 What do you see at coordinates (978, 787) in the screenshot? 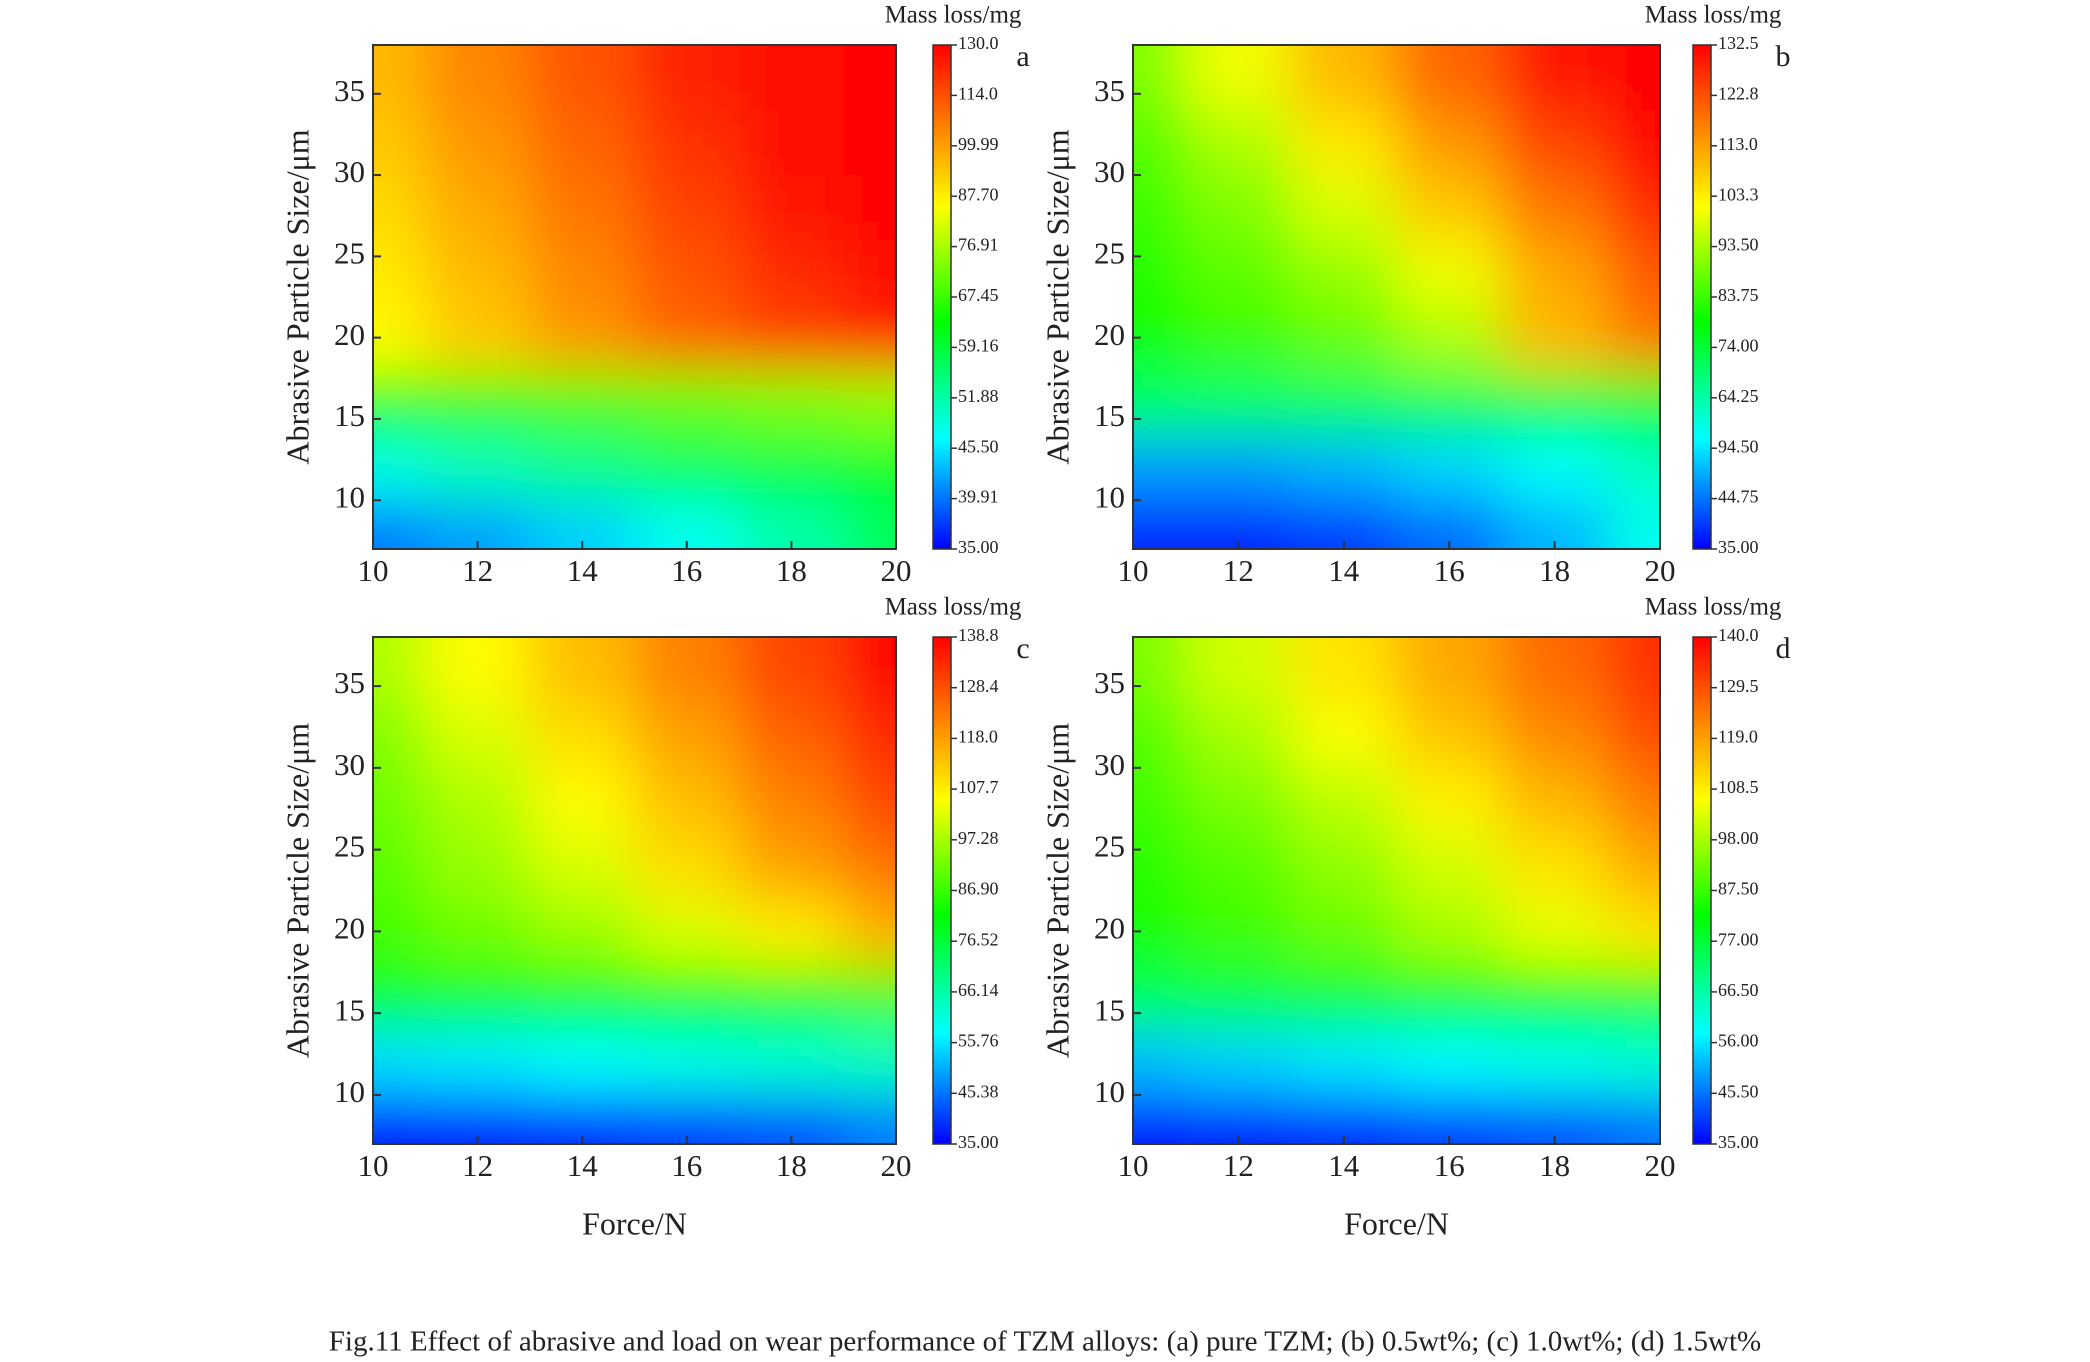
I see `colorbar-tick-label: 107.7` at bounding box center [978, 787].